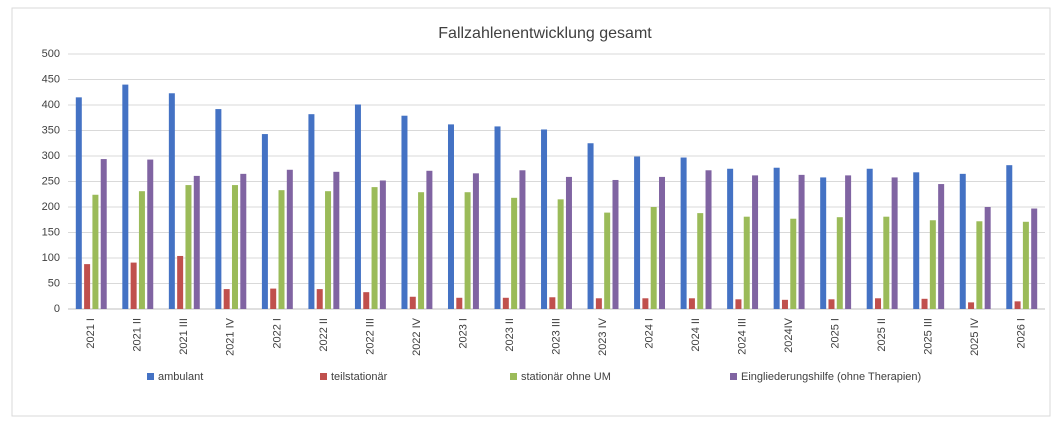  I want to click on y-tick-label: 200, so click(51, 207).